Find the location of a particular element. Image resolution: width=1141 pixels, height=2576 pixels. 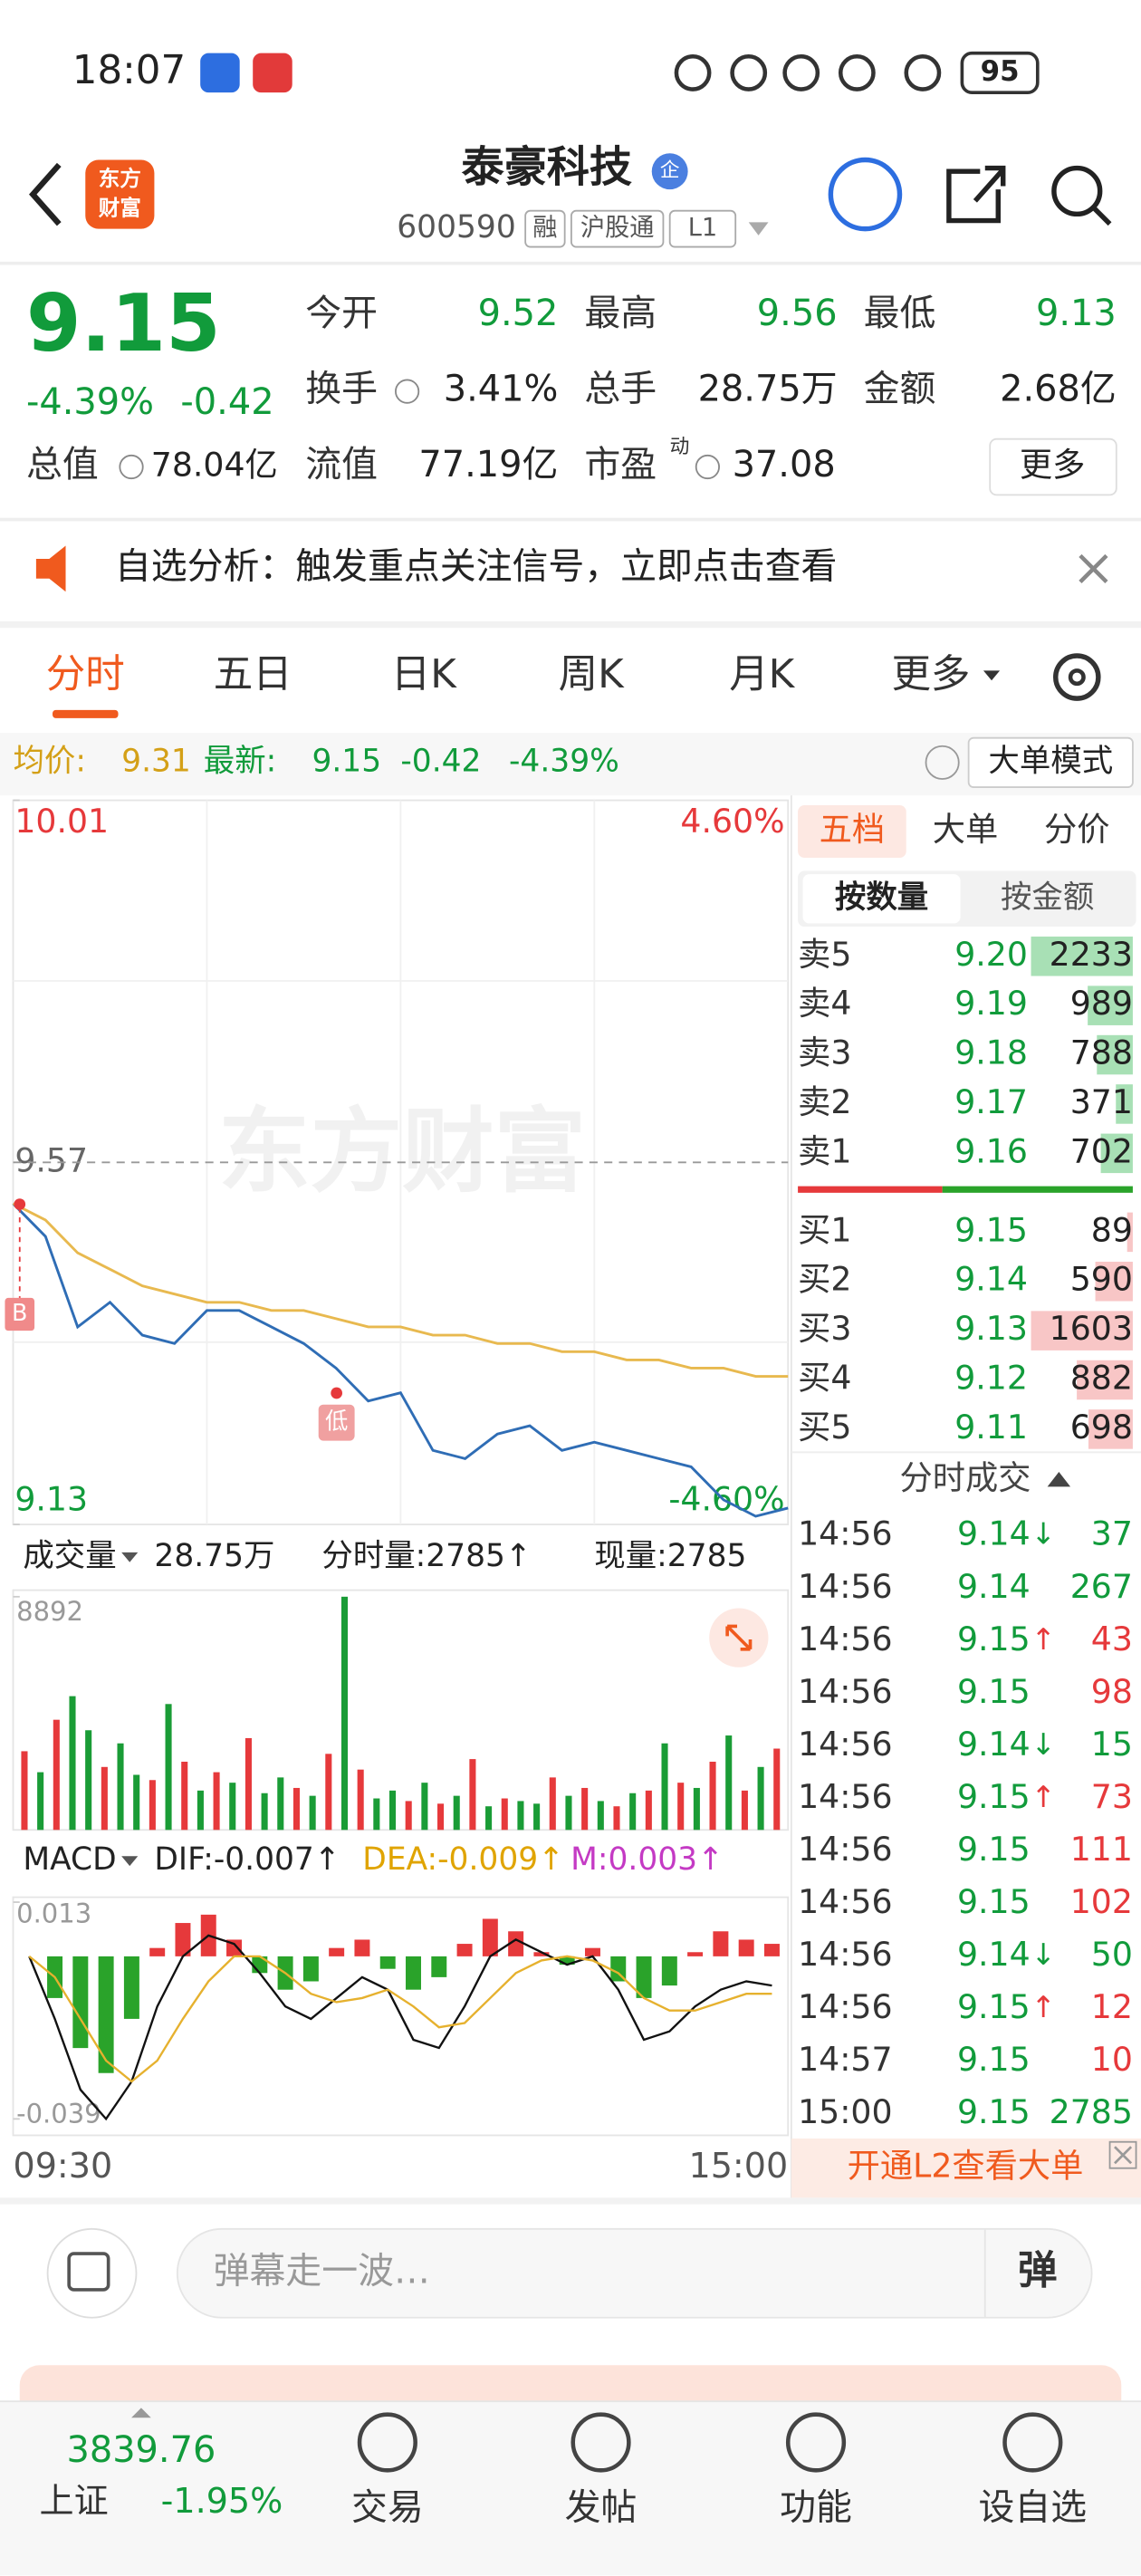

dropdown is located at coordinates (992, 675).